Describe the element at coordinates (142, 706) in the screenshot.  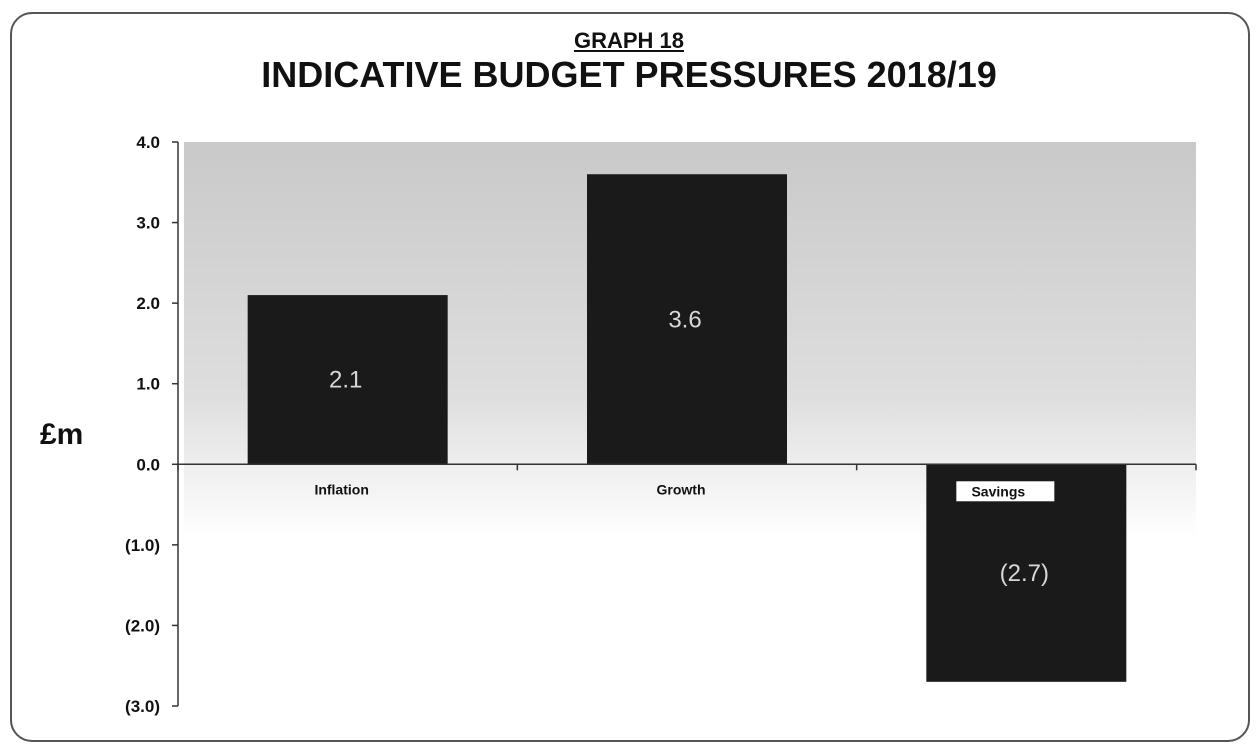
I see `y-tick-label: (3.0)` at that location.